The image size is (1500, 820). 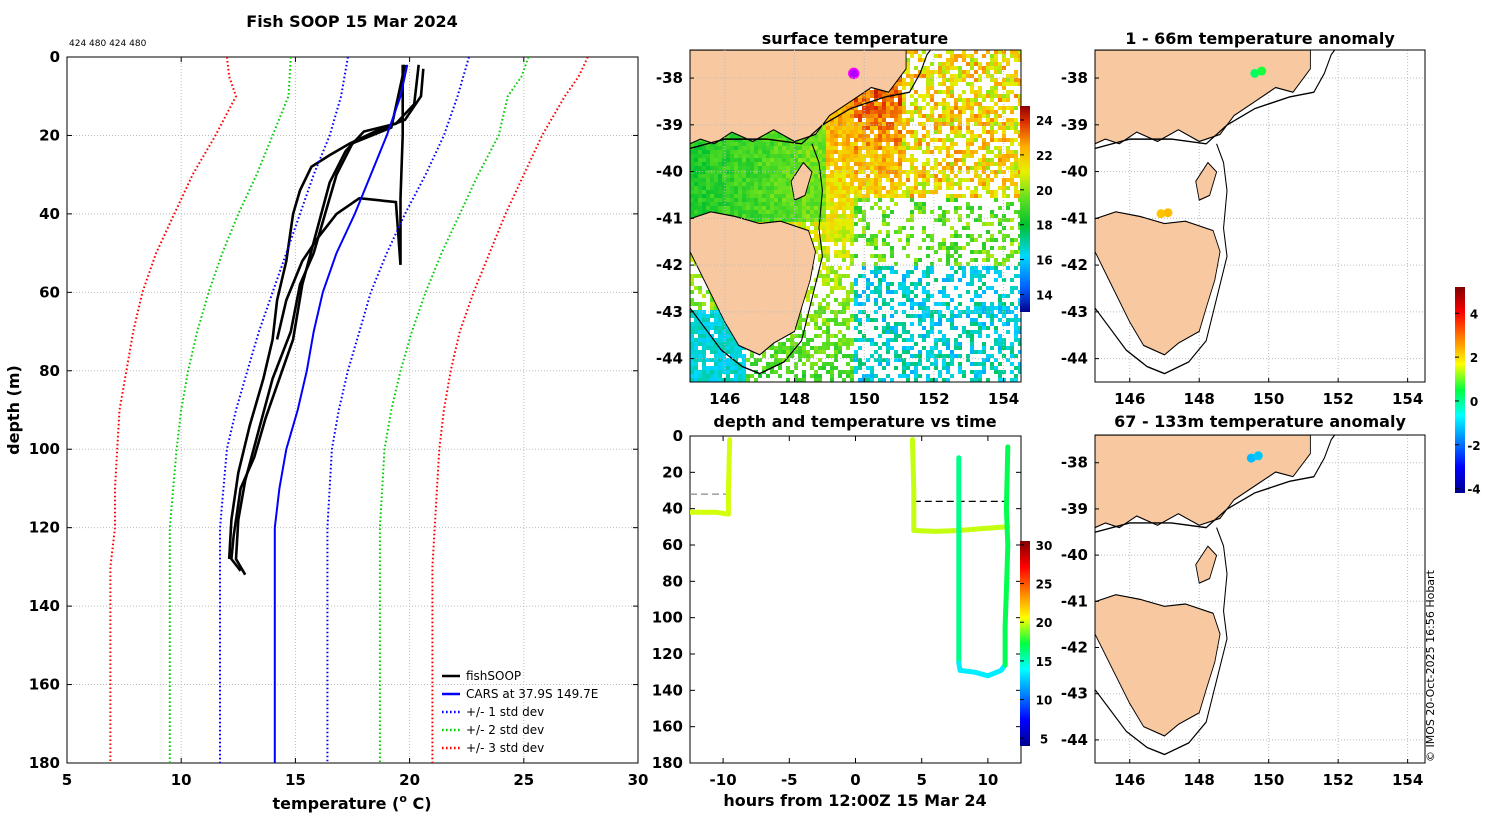 I want to click on legend-label: fishSOOP, so click(x=493, y=676).